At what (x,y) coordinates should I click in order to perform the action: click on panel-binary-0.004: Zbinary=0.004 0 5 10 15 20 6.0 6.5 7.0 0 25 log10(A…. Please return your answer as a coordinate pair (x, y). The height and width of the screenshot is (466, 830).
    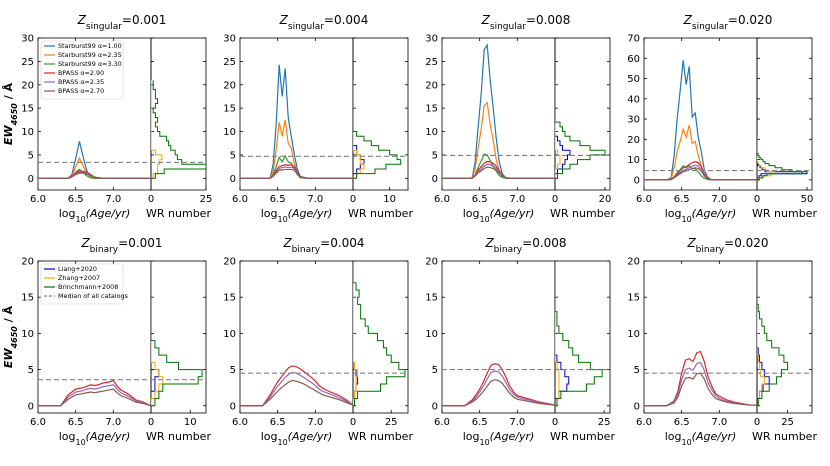
    Looking at the image, I should click on (318, 341).